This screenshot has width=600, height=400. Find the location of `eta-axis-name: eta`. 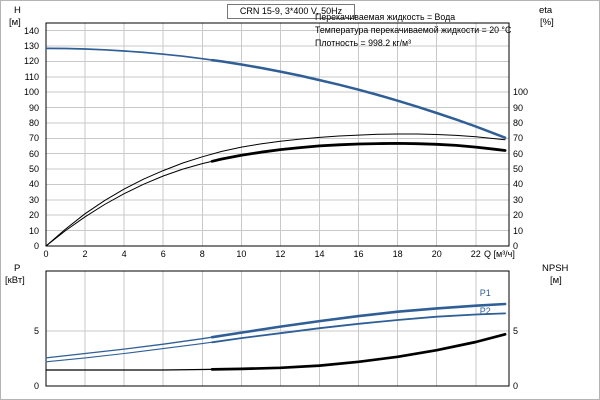

eta-axis-name: eta is located at coordinates (546, 10).